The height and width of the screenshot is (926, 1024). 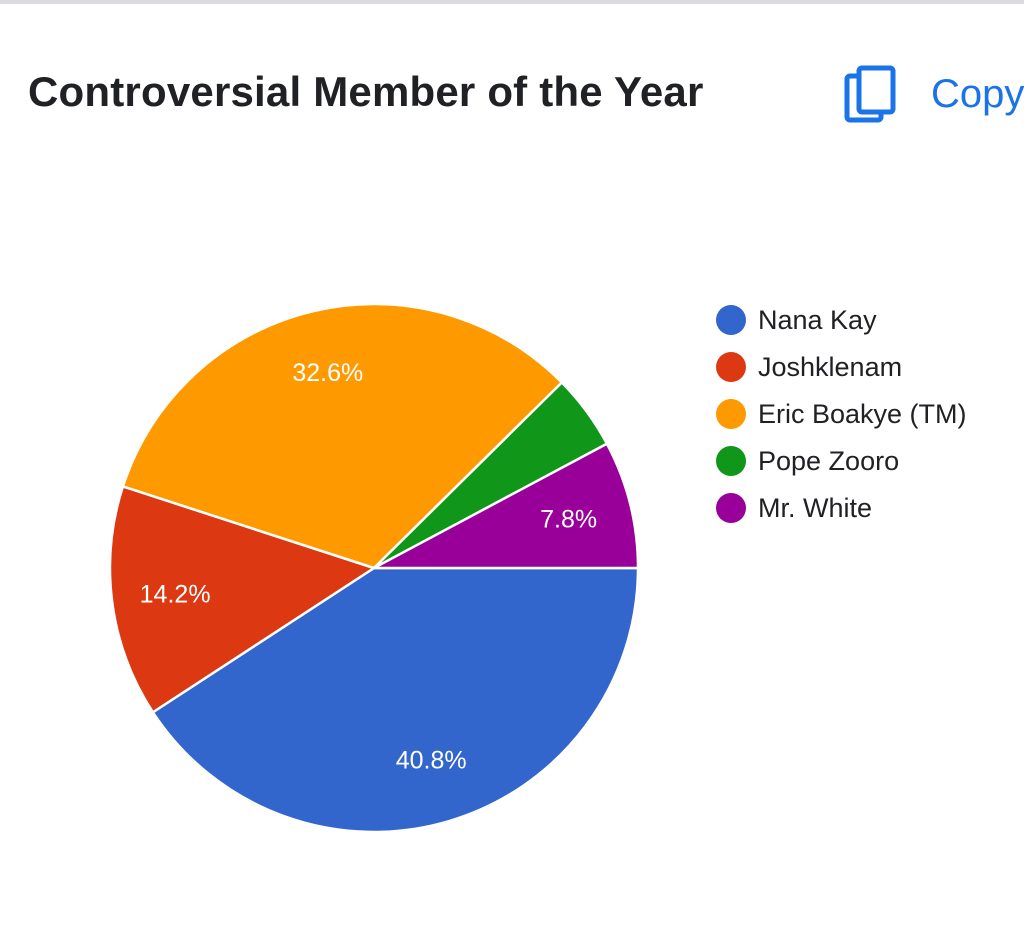 What do you see at coordinates (175, 594) in the screenshot?
I see `slice-label-joshklenam: 14.2%` at bounding box center [175, 594].